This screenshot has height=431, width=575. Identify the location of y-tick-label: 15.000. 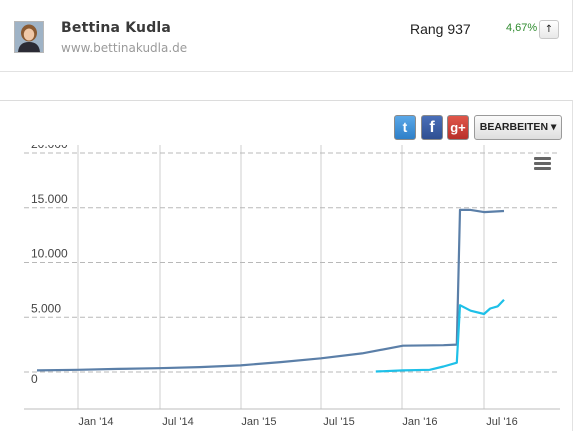
(49, 199).